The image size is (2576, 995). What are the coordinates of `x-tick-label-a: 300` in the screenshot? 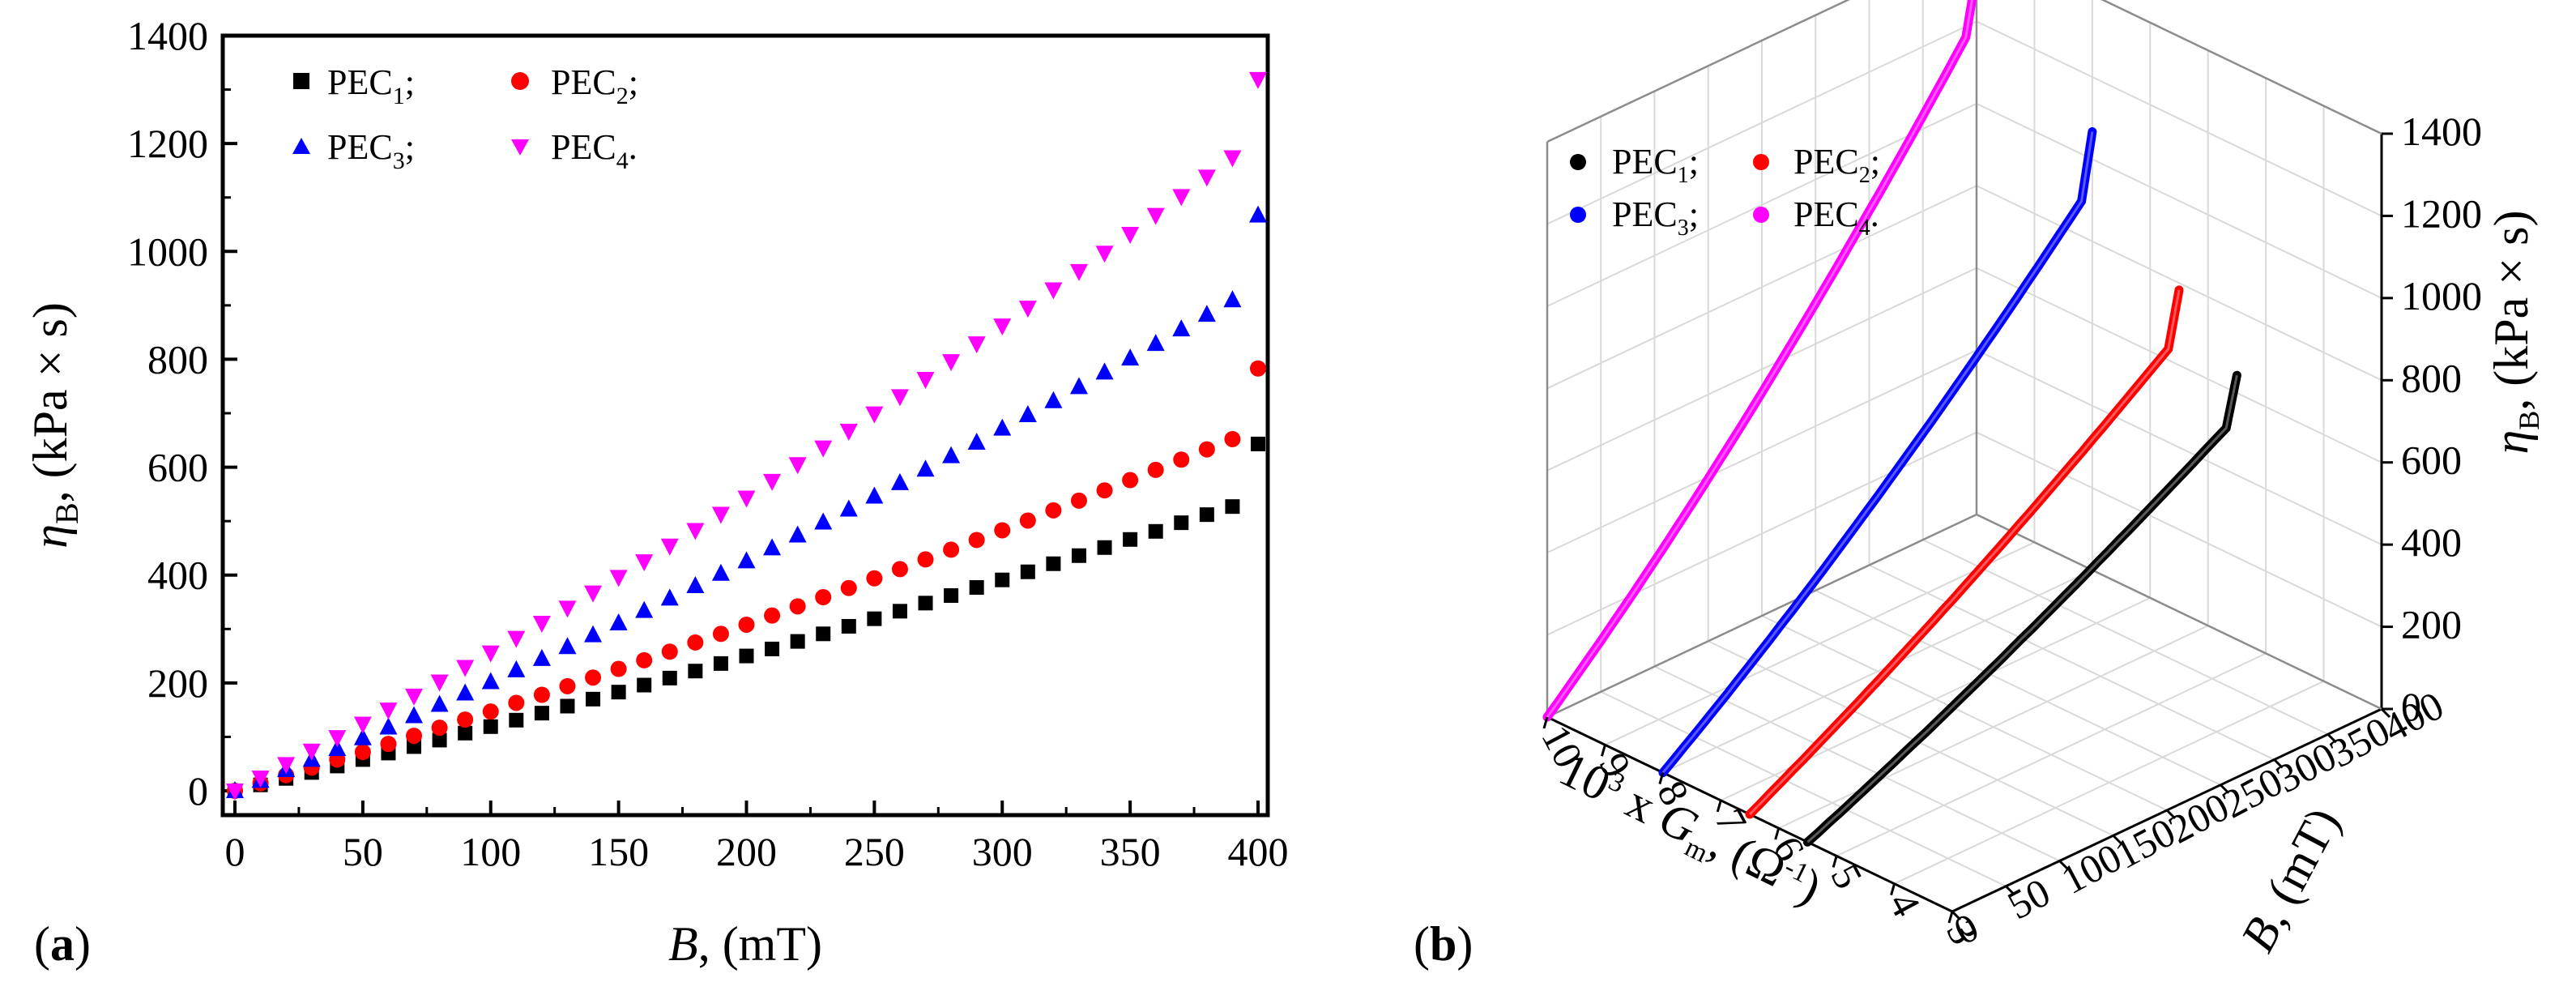 It's located at (1003, 851).